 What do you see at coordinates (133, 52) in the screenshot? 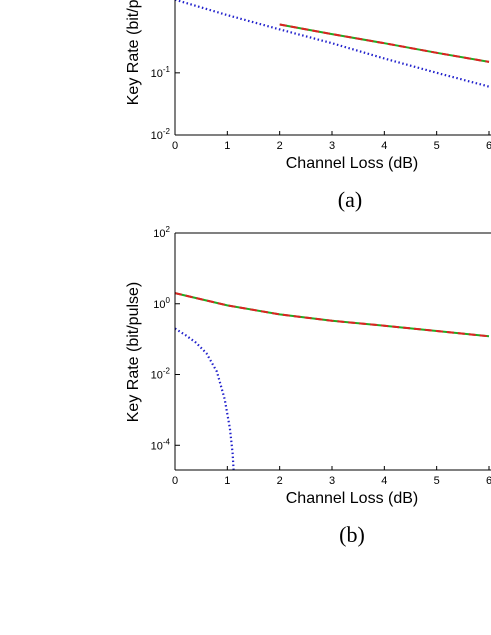
I see `panel-a-y-axis-label: Key Rate (bit/pulse)` at bounding box center [133, 52].